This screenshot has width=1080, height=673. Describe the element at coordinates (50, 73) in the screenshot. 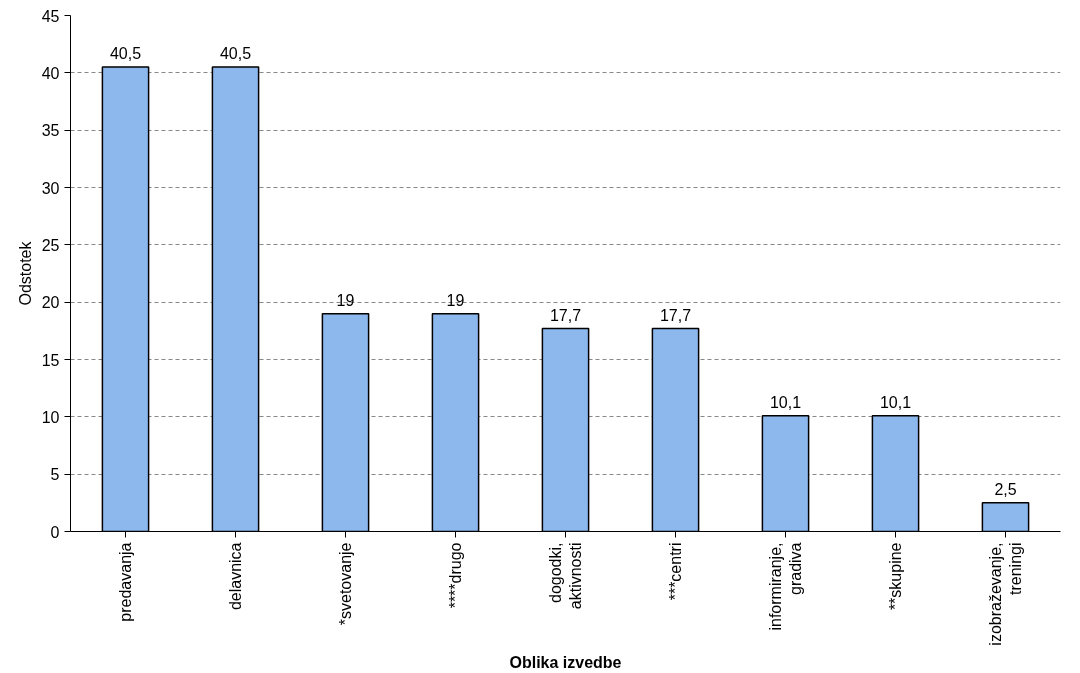

I see `y-tick-label: 40` at that location.